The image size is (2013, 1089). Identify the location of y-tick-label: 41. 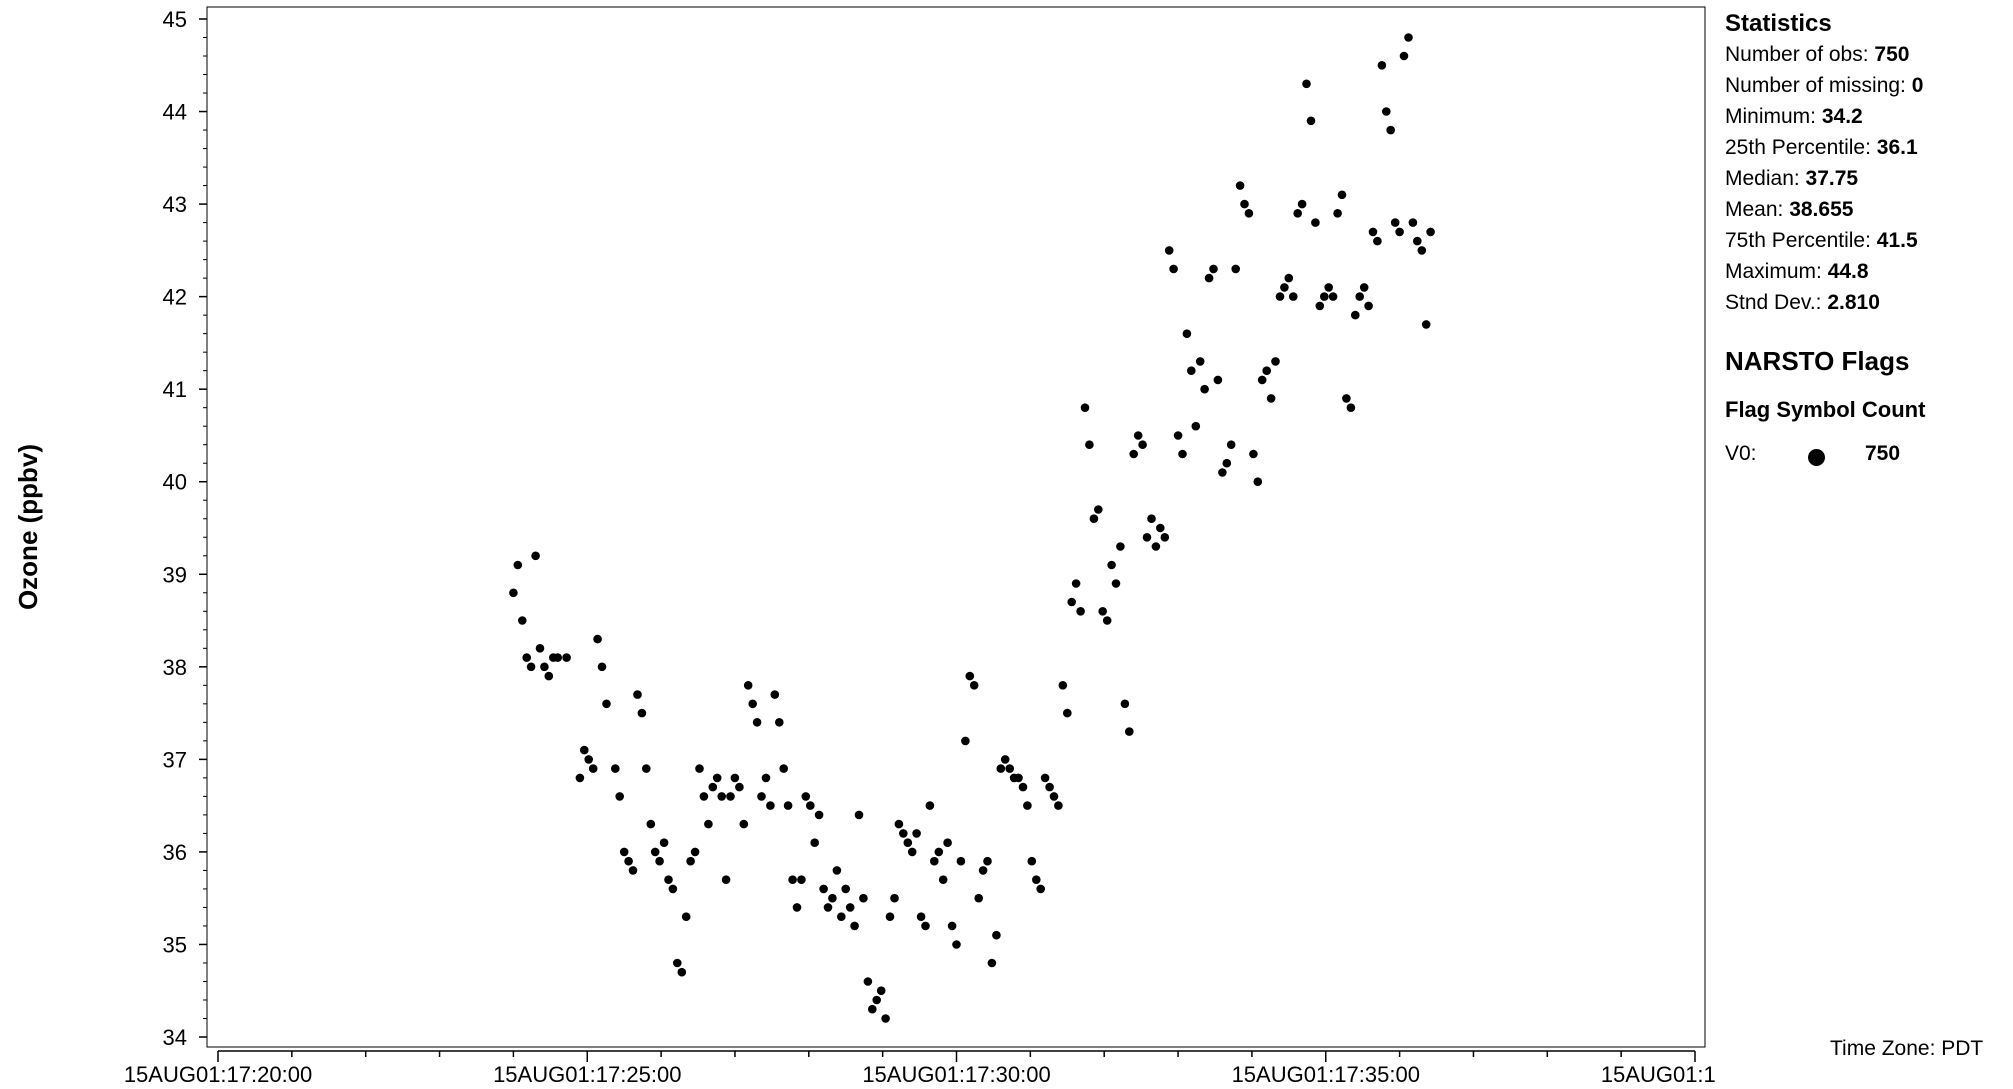
(175, 389).